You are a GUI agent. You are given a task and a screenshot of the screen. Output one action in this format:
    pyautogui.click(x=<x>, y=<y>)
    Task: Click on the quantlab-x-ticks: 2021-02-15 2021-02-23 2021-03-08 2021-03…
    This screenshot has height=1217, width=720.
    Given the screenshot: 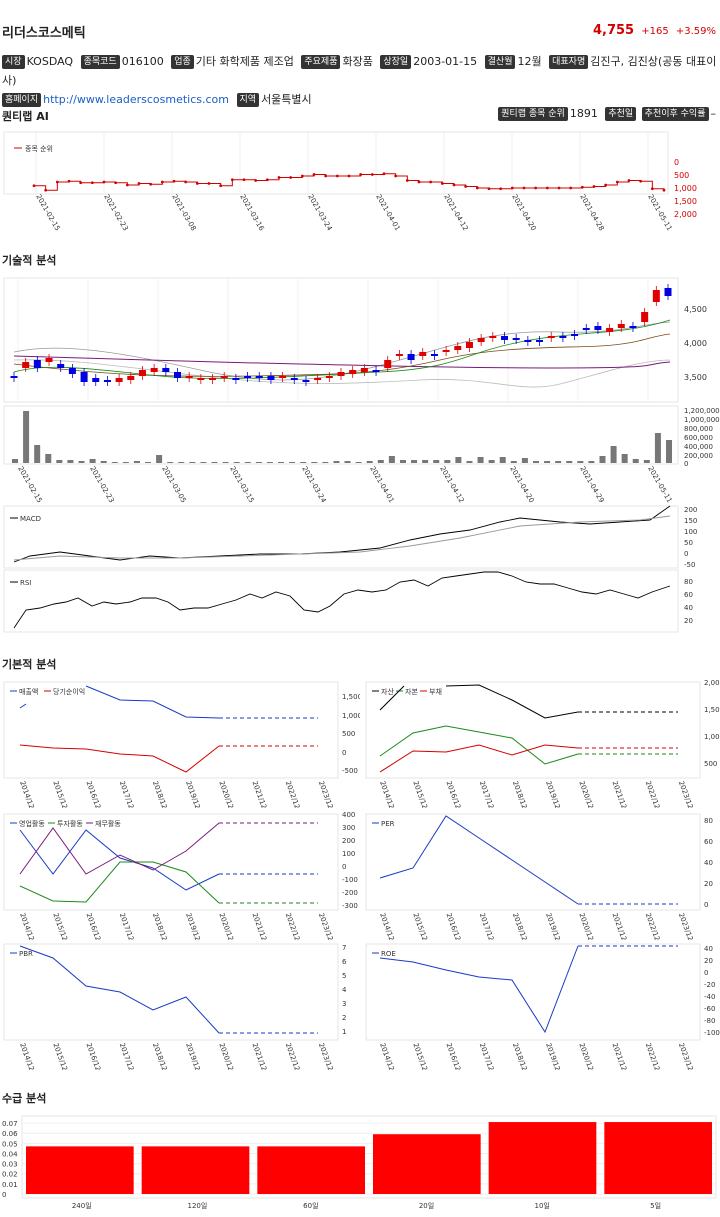 What is the action you would take?
    pyautogui.click(x=353, y=213)
    